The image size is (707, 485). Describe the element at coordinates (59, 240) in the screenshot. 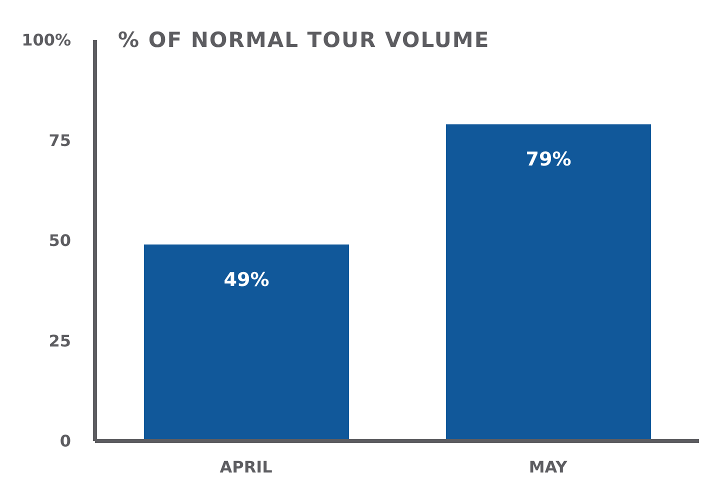

I see `y-tick-label: 50` at that location.